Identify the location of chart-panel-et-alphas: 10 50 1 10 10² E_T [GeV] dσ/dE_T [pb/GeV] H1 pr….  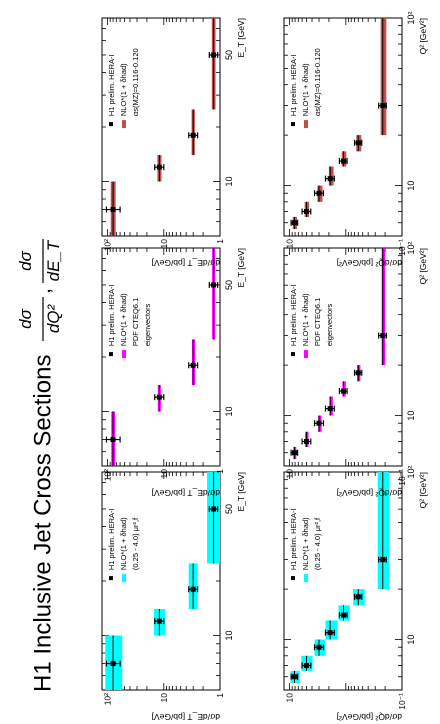
(173, 142).